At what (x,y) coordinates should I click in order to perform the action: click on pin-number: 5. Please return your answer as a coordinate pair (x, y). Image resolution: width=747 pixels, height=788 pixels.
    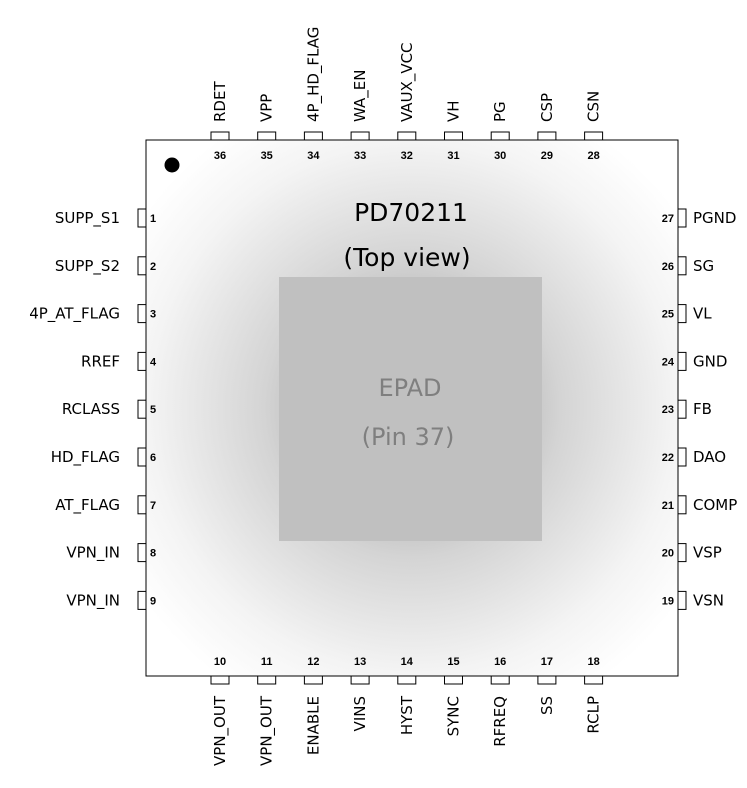
    Looking at the image, I should click on (153, 410).